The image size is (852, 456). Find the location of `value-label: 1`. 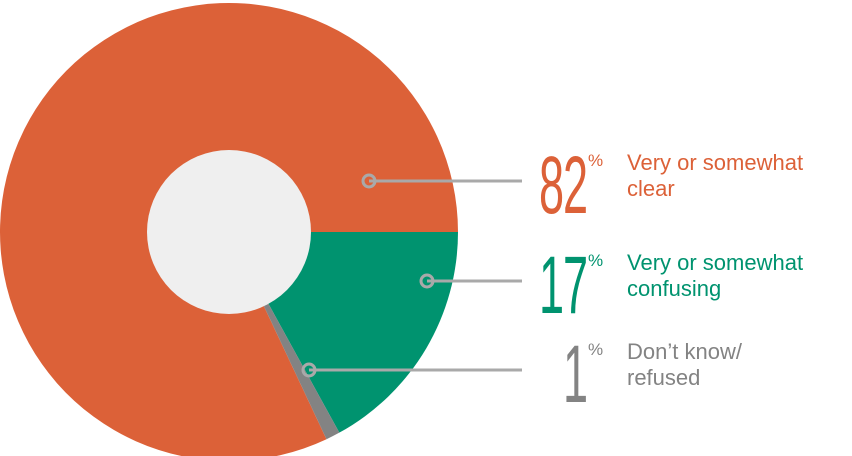

value-label: 1 is located at coordinates (575, 374).